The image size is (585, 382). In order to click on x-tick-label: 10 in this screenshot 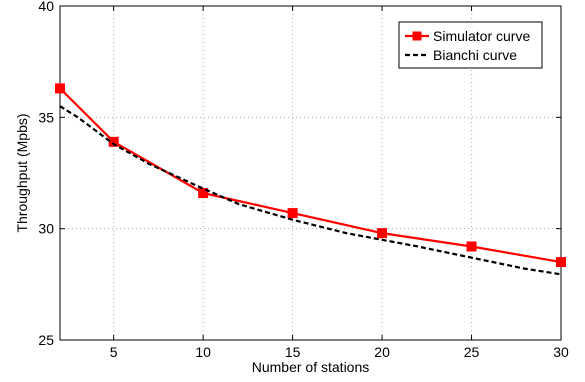, I will do `click(203, 352)`.